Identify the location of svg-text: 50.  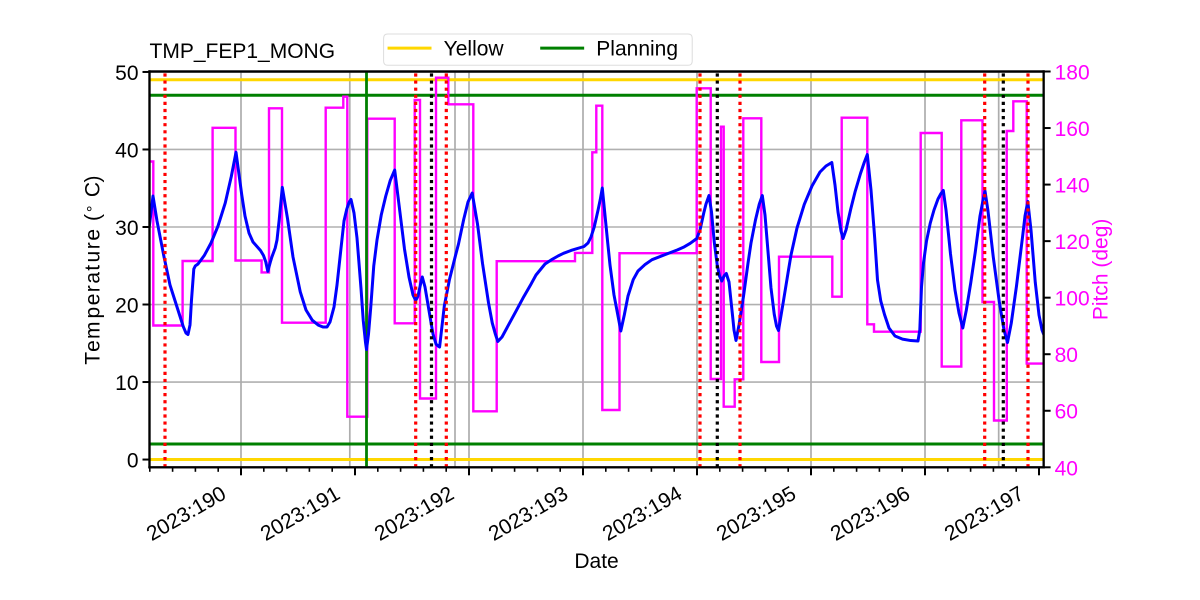
(126, 73).